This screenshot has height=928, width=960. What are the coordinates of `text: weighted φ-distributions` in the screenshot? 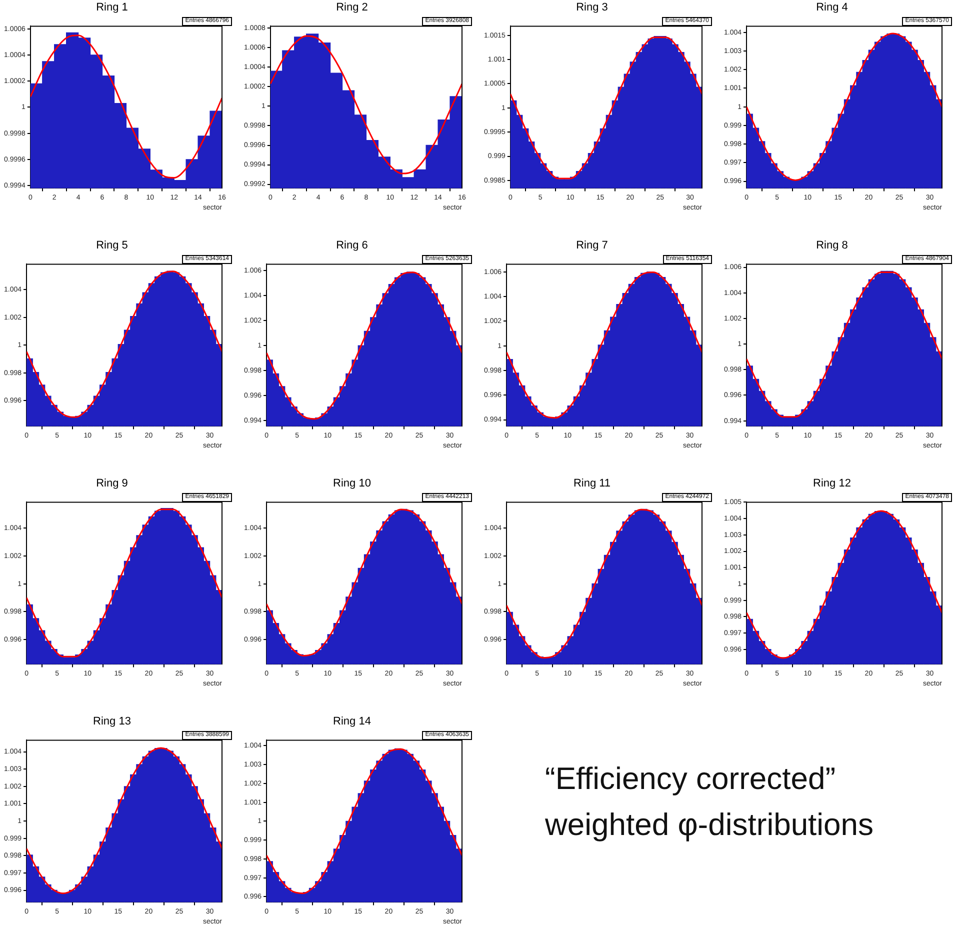 It's located at (709, 825).